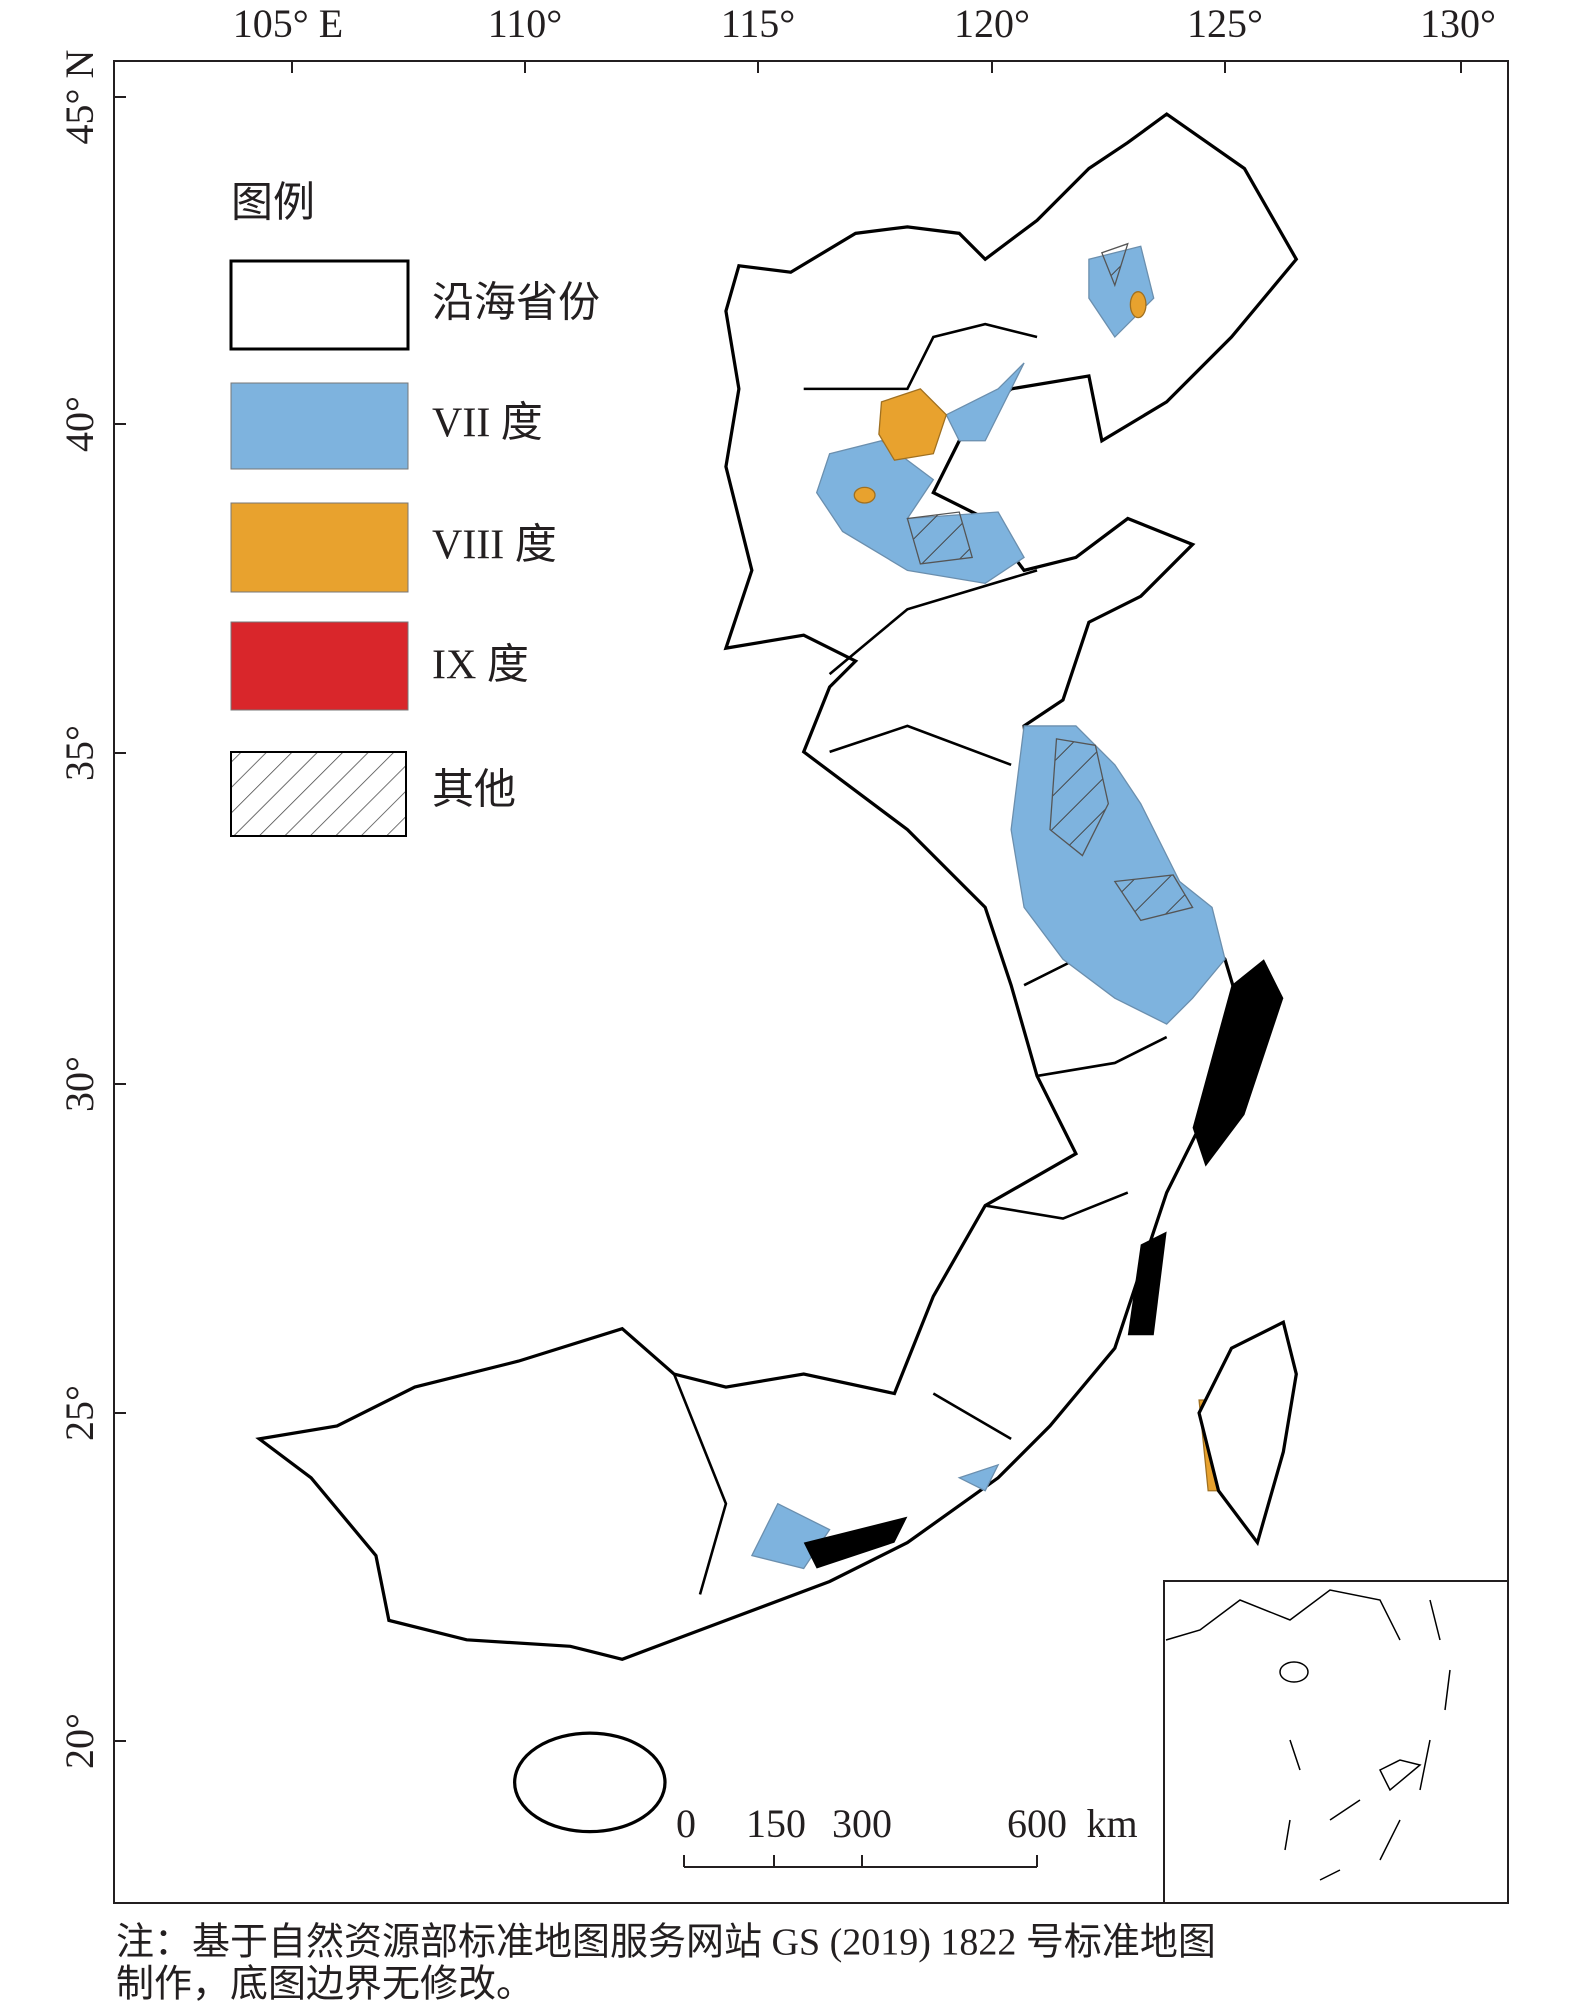  I want to click on legend-label: VIII 度, so click(494, 546).